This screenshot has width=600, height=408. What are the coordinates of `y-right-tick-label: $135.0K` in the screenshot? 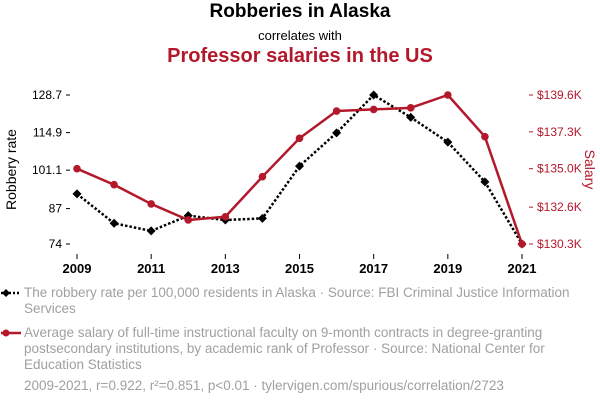 It's located at (559, 169).